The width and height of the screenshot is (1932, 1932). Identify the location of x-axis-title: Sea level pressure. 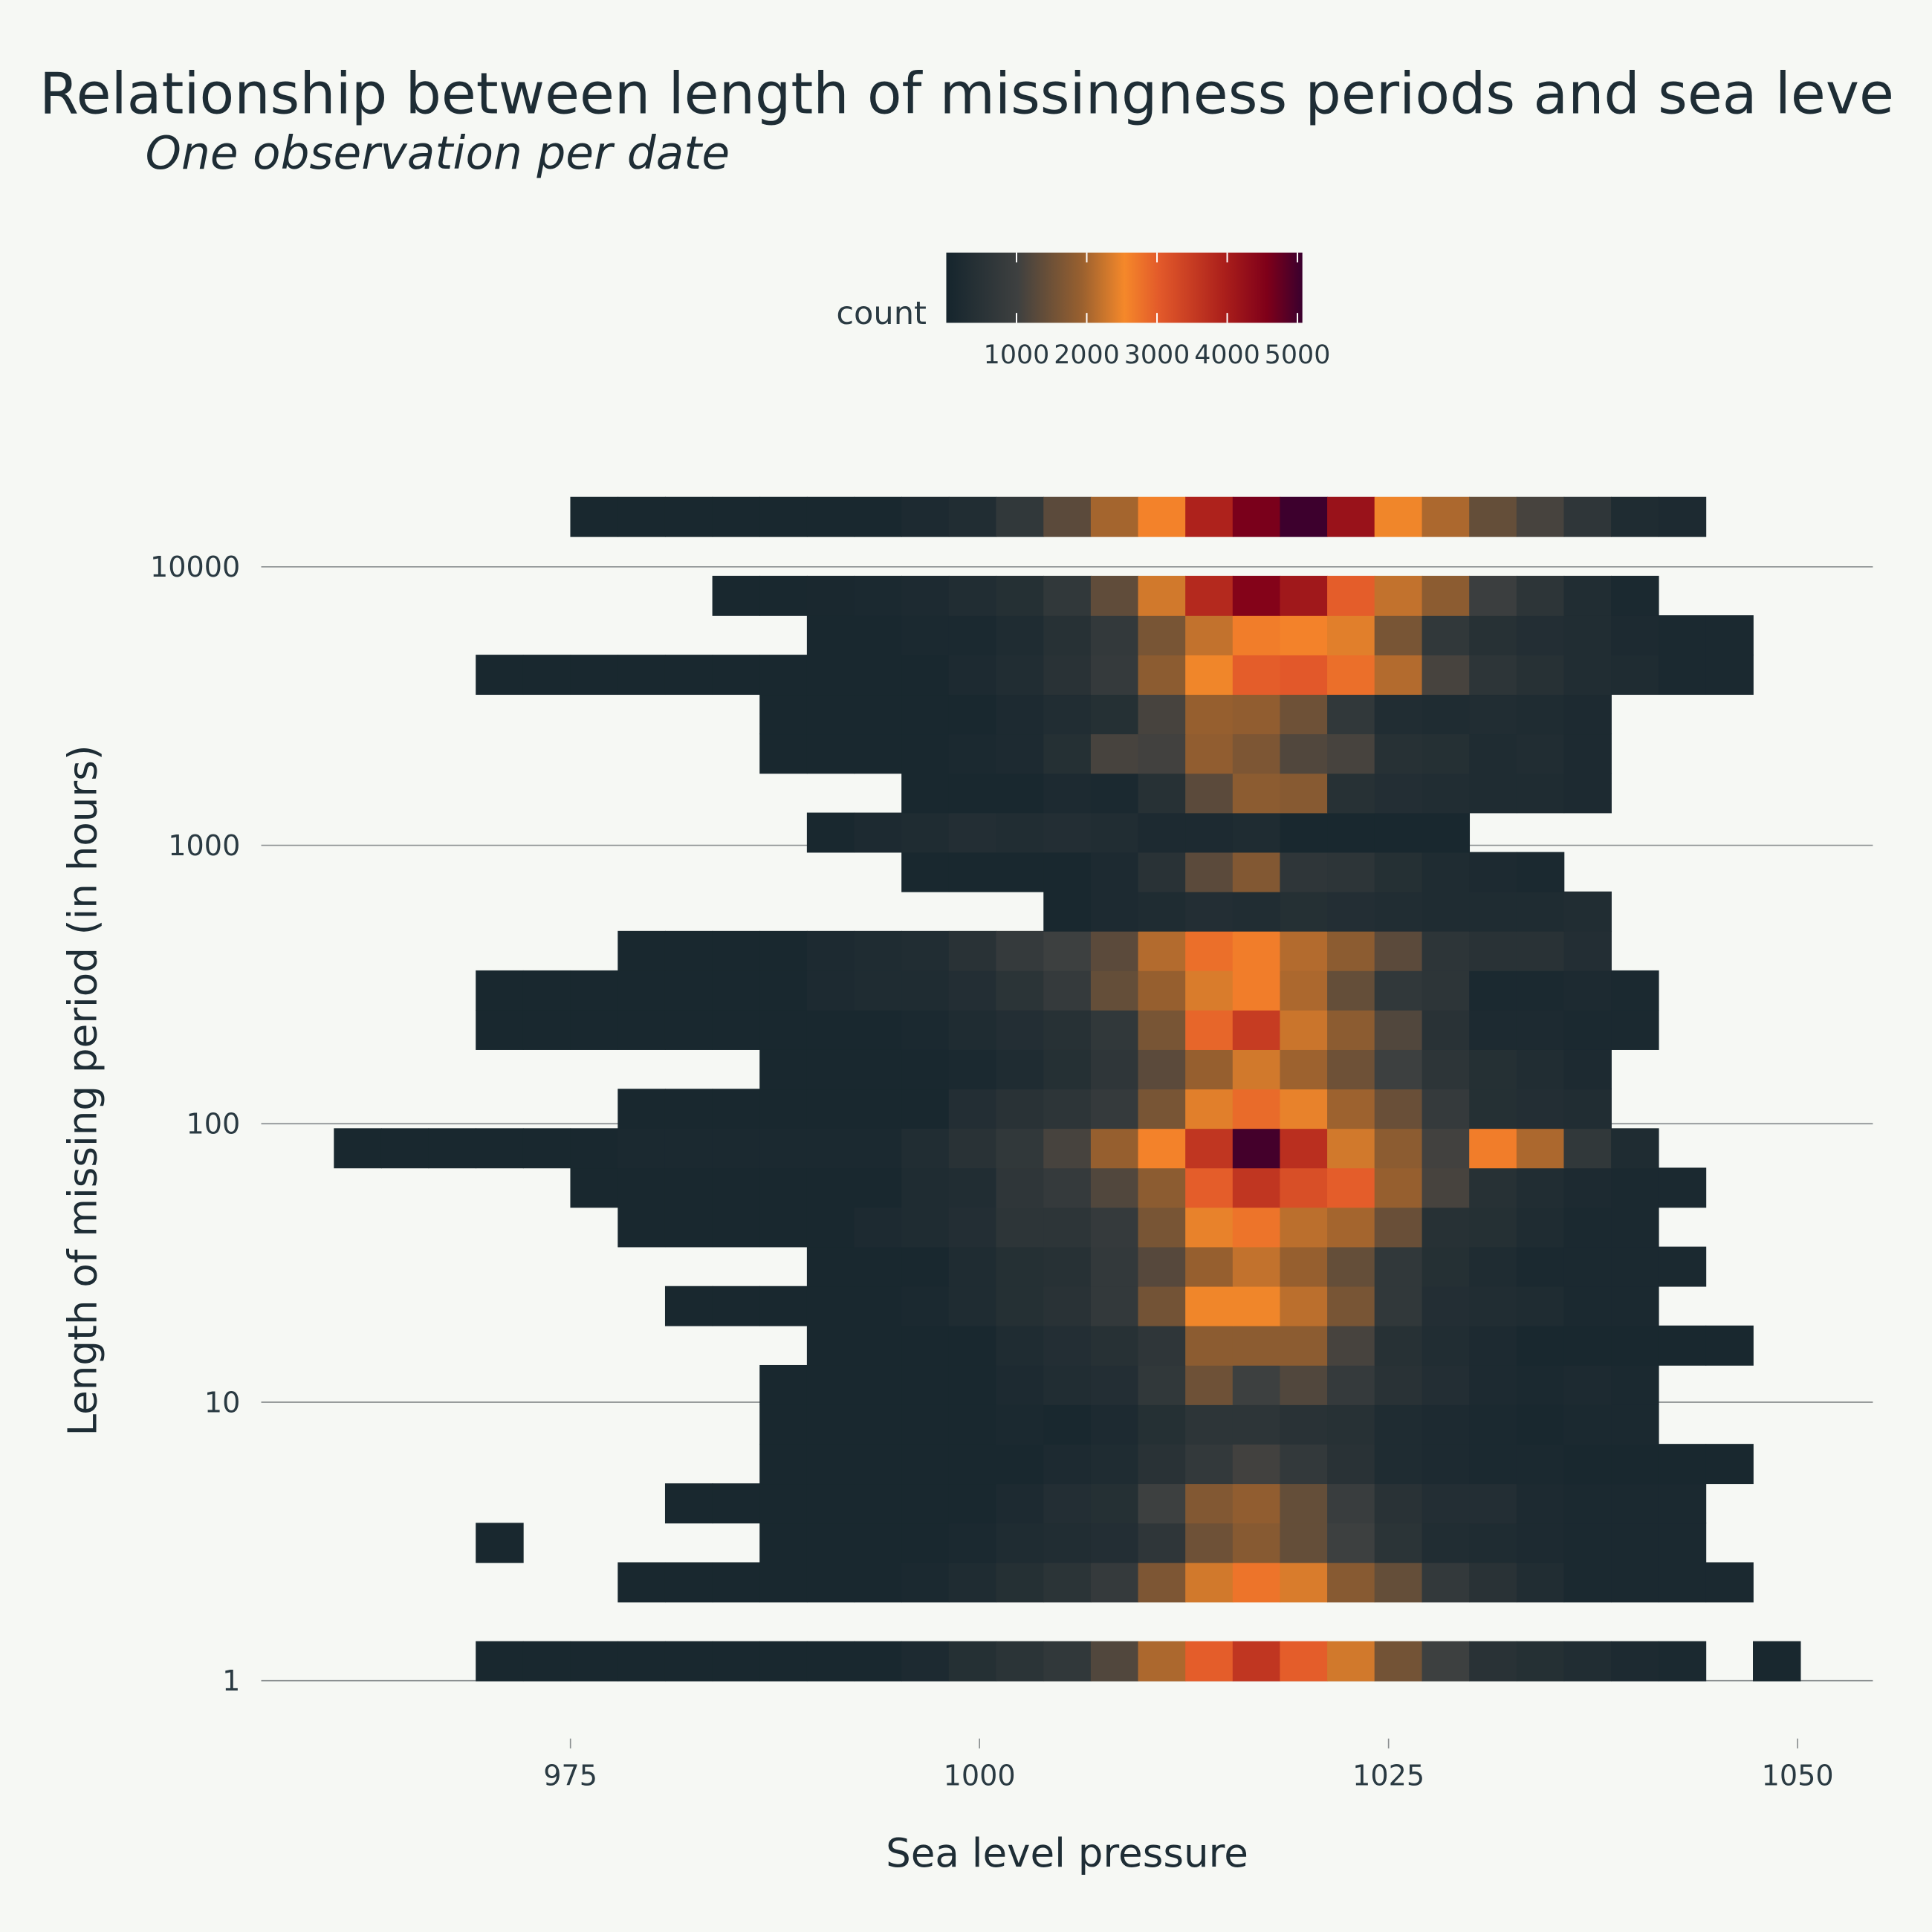
(1067, 1853).